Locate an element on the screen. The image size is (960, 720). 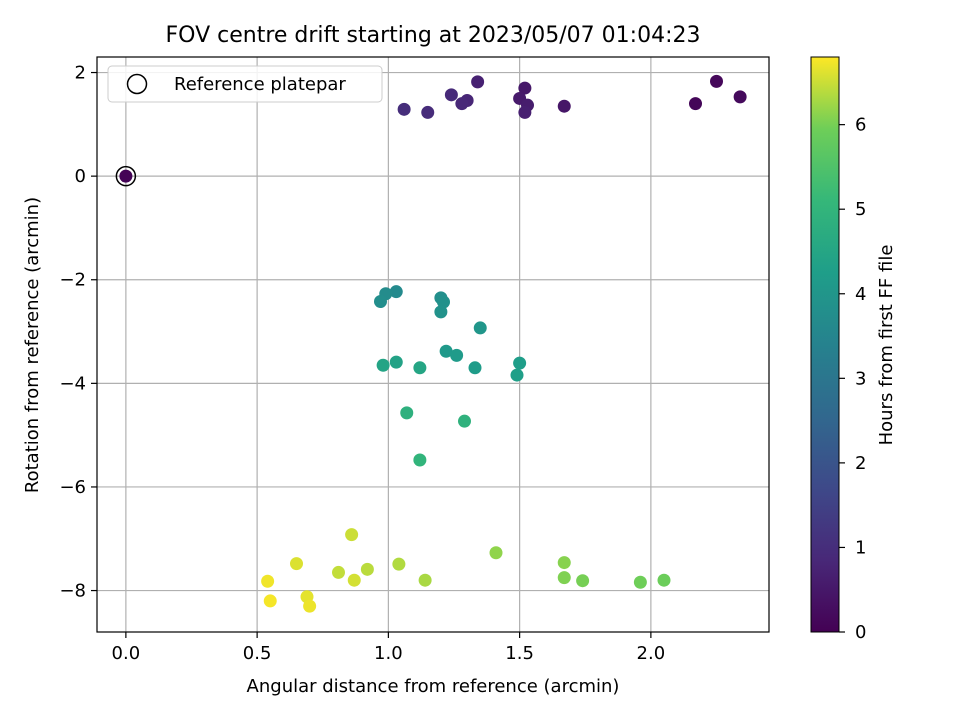
x-axis-label: Angular distance from reference (arcmin) is located at coordinates (433, 686).